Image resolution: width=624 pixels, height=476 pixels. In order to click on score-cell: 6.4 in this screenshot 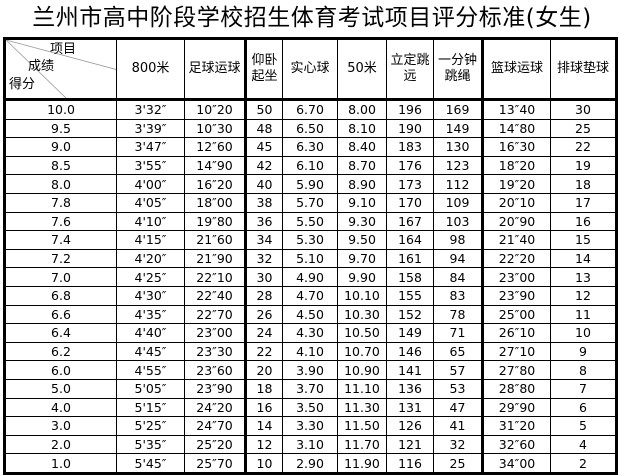, I will do `click(60, 333)`.